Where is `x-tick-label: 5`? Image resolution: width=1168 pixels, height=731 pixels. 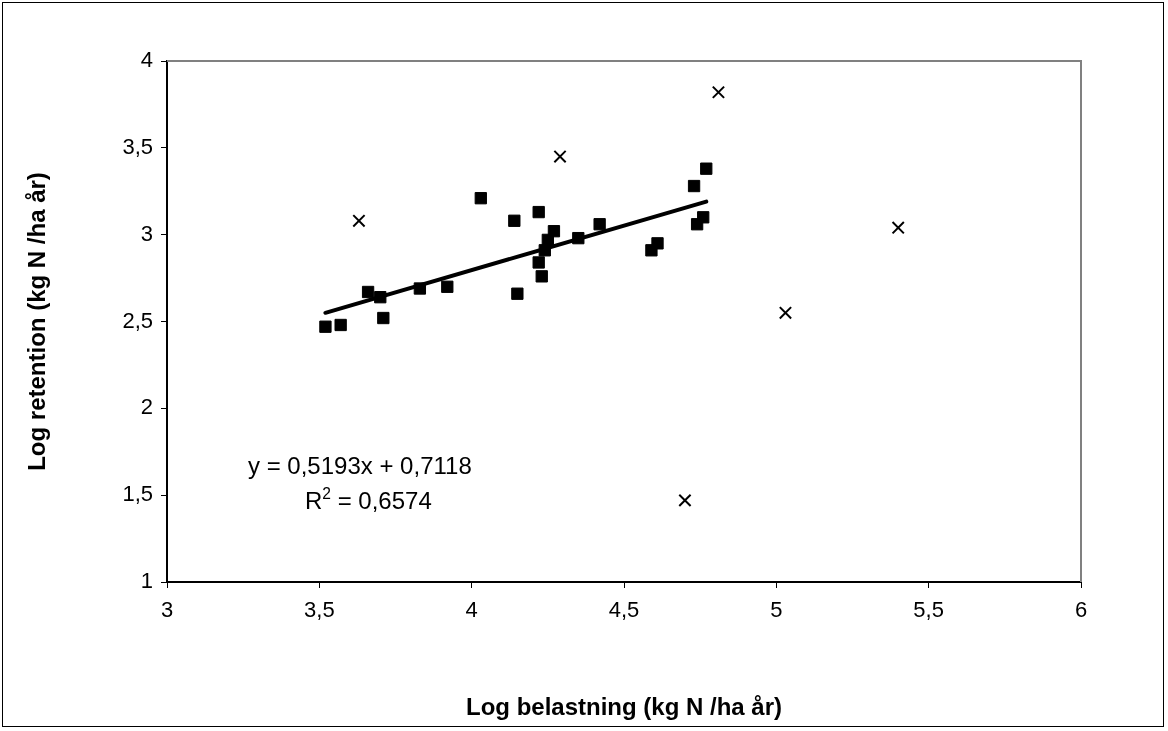 x-tick-label: 5 is located at coordinates (776, 610).